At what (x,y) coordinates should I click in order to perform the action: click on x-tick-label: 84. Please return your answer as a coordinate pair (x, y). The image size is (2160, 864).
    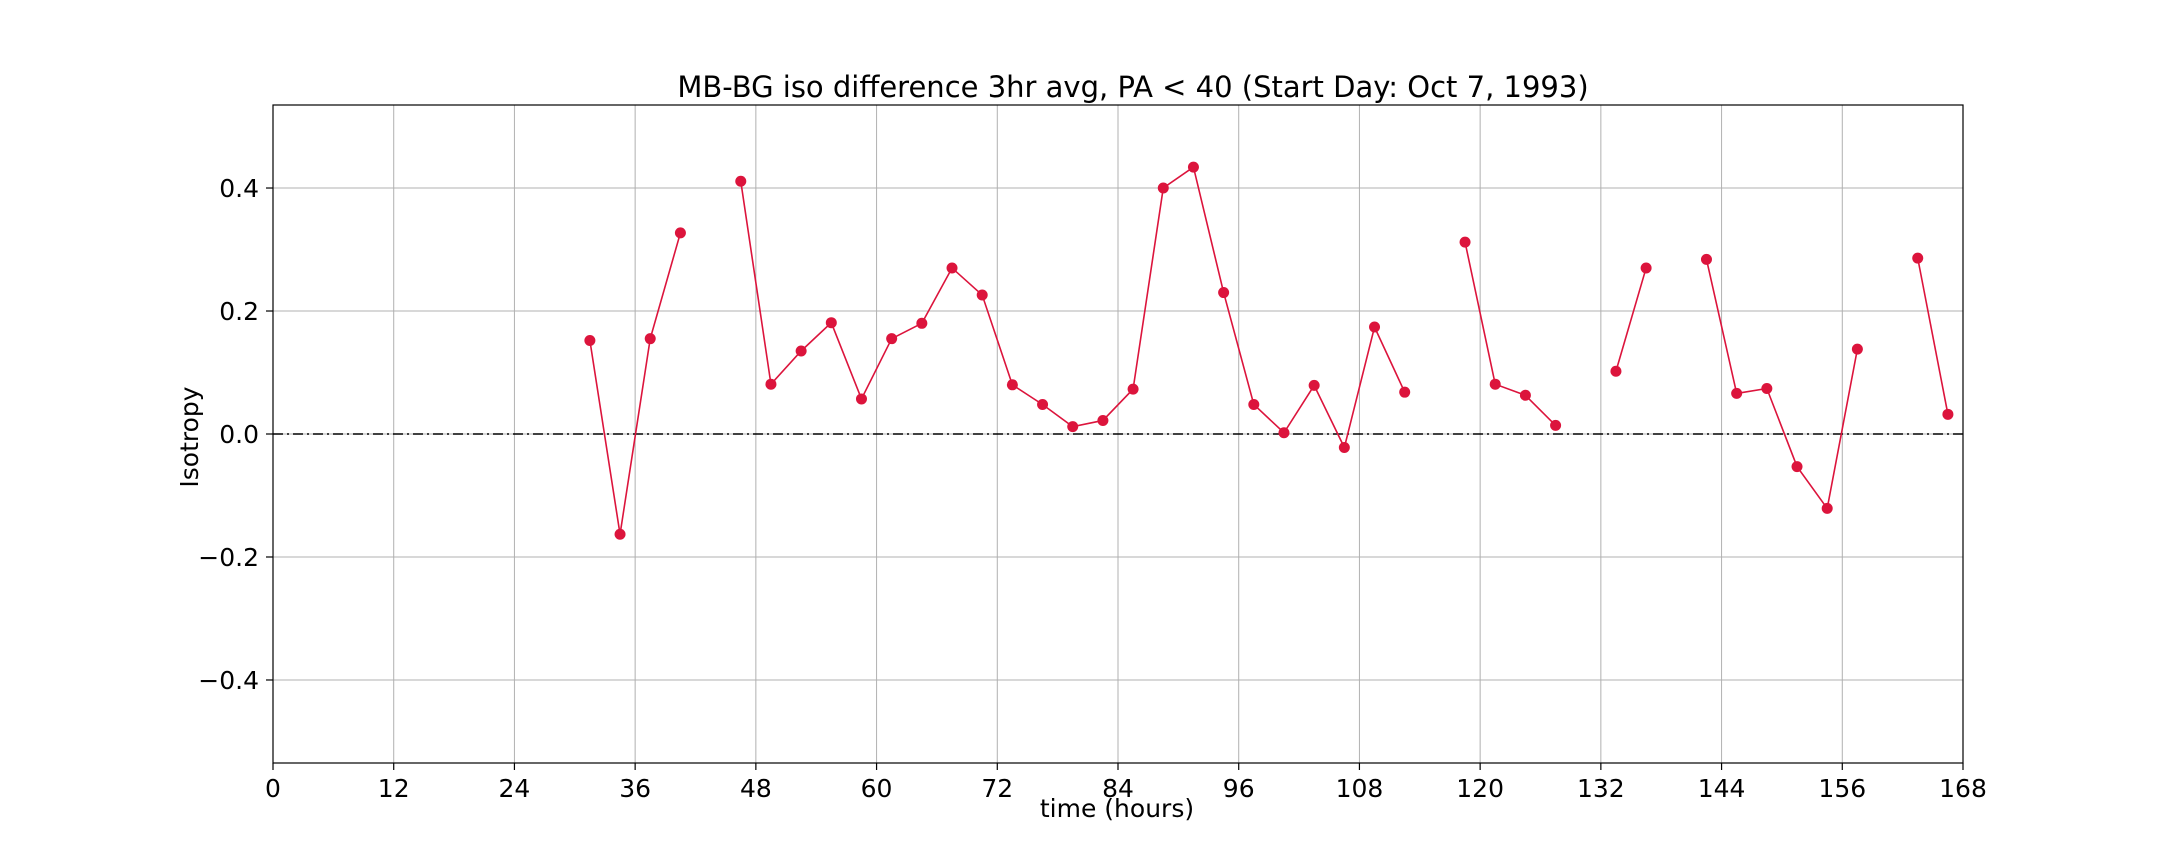
    Looking at the image, I should click on (1118, 788).